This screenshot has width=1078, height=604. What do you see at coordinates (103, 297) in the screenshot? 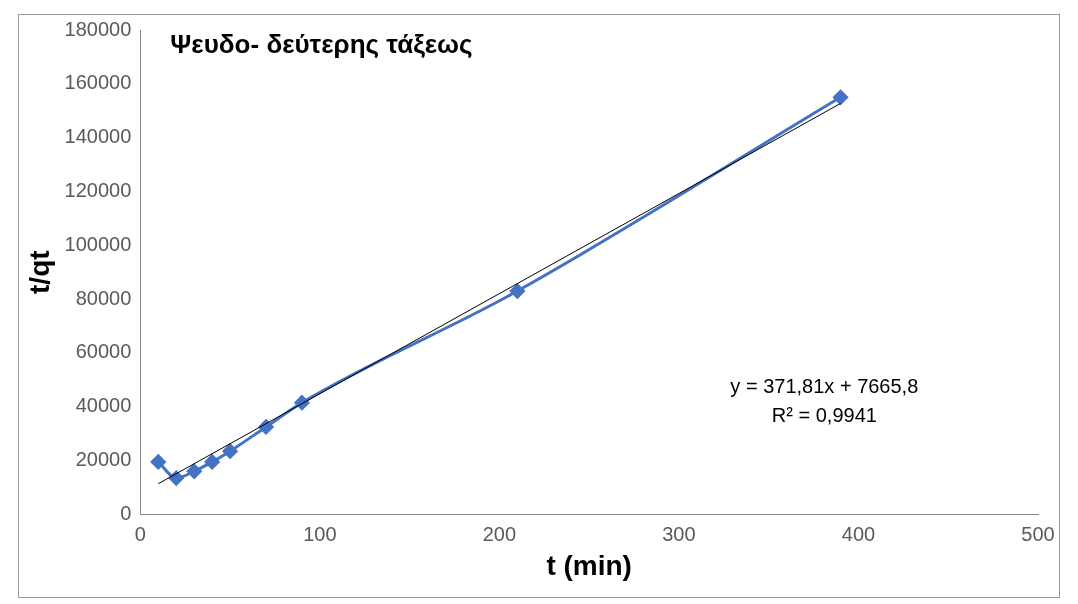
I see `y-tick-label: 80000` at bounding box center [103, 297].